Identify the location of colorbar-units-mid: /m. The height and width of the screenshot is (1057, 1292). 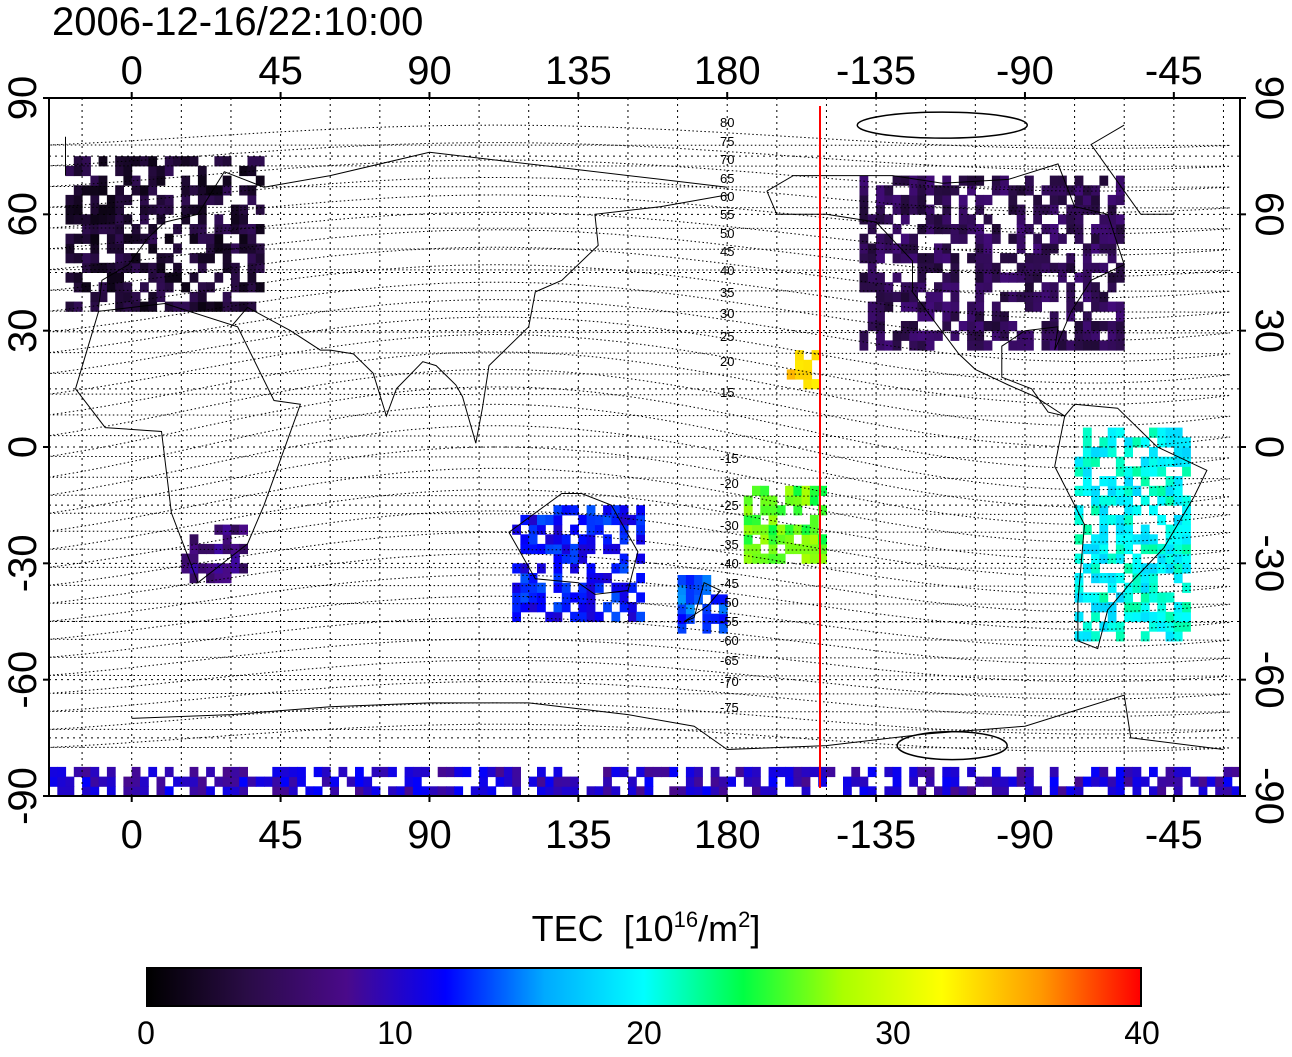
(718, 928).